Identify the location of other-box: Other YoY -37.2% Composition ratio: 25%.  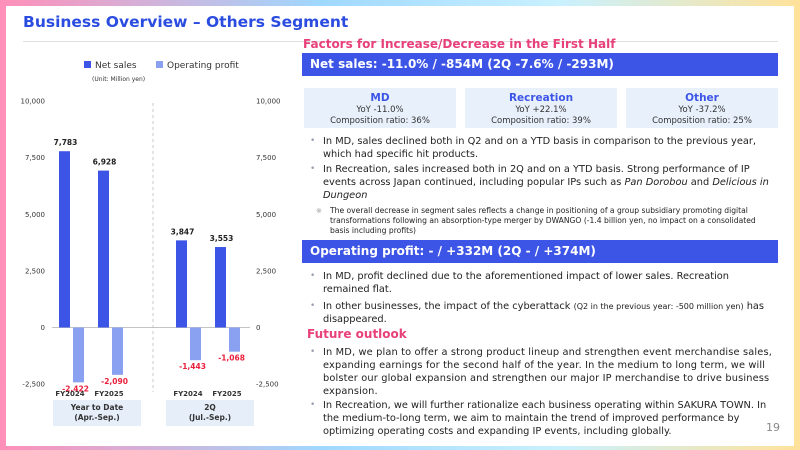
(702, 108).